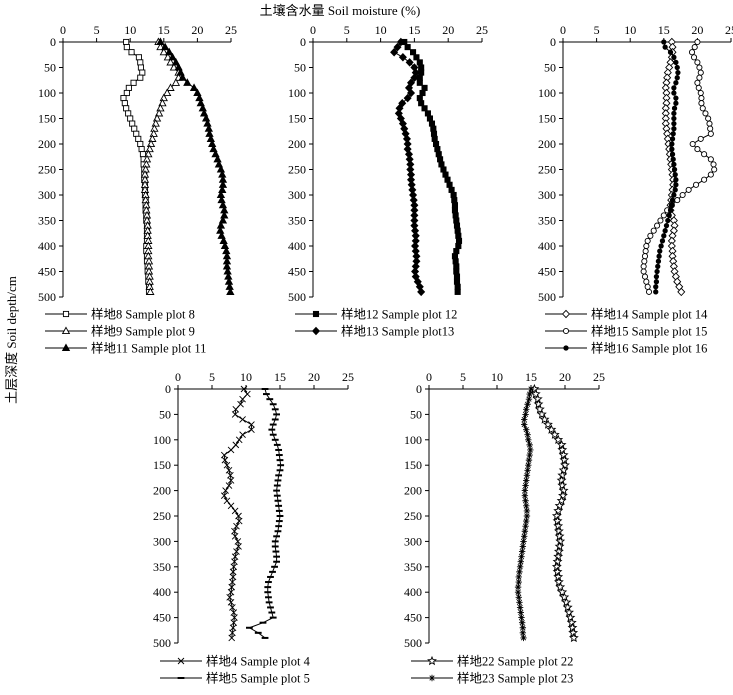 This screenshot has height=695, width=733. What do you see at coordinates (547, 144) in the screenshot?
I see `y-tick-label: 200` at bounding box center [547, 144].